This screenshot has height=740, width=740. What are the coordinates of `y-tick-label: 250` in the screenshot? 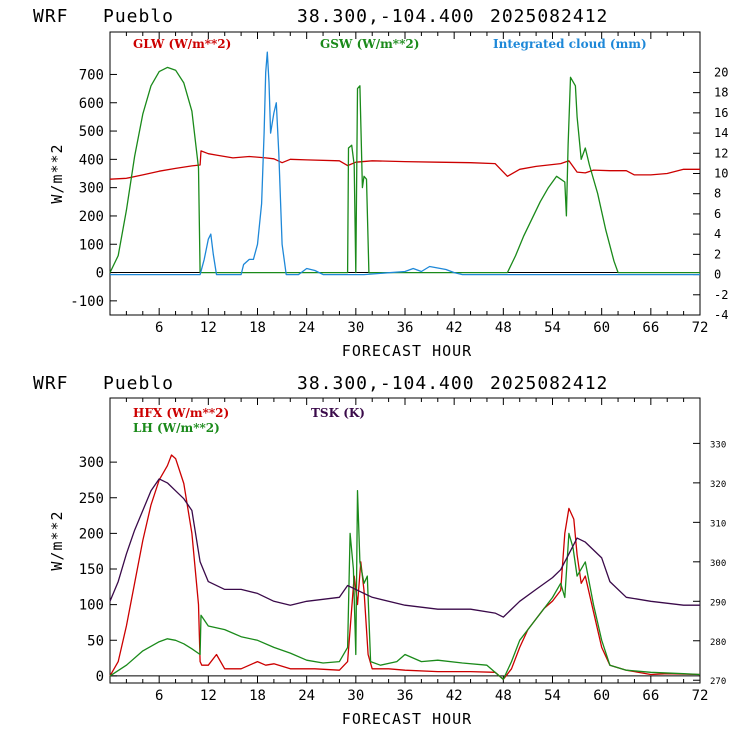 It's located at (91, 499).